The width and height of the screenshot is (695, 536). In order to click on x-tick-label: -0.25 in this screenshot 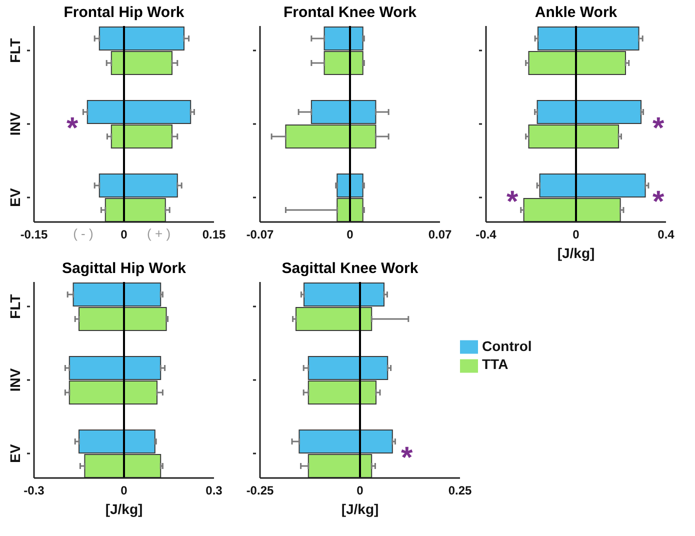, I will do `click(260, 491)`.